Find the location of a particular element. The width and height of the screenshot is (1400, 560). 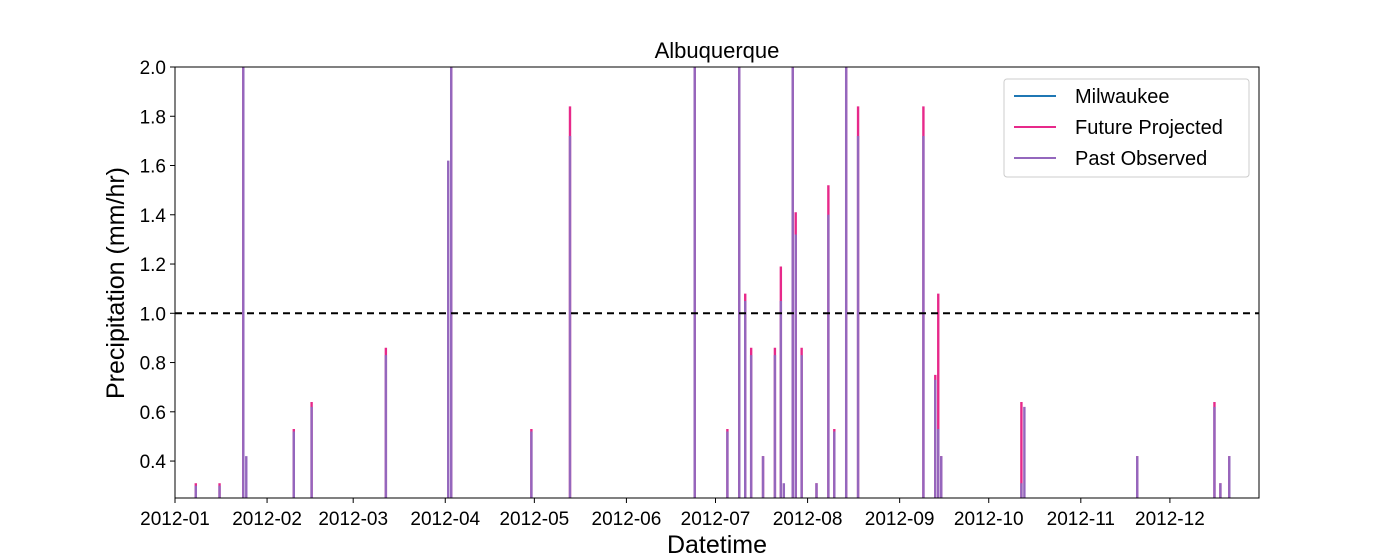

legend-label-past-observed: Past Observed is located at coordinates (1141, 159).